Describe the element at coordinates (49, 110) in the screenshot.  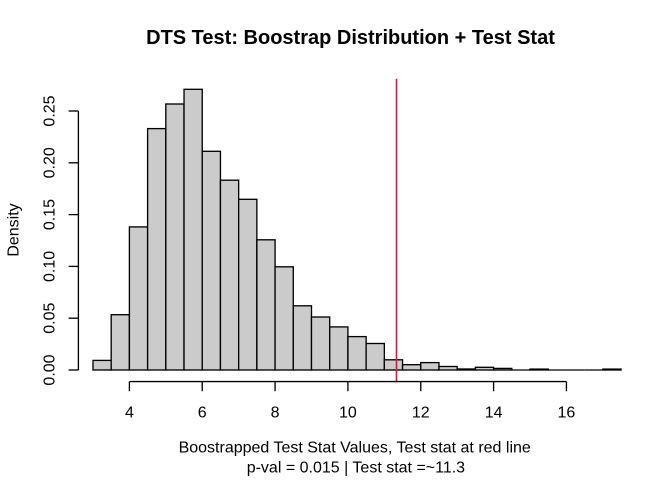
I see `svg-text: 0.25` at that location.